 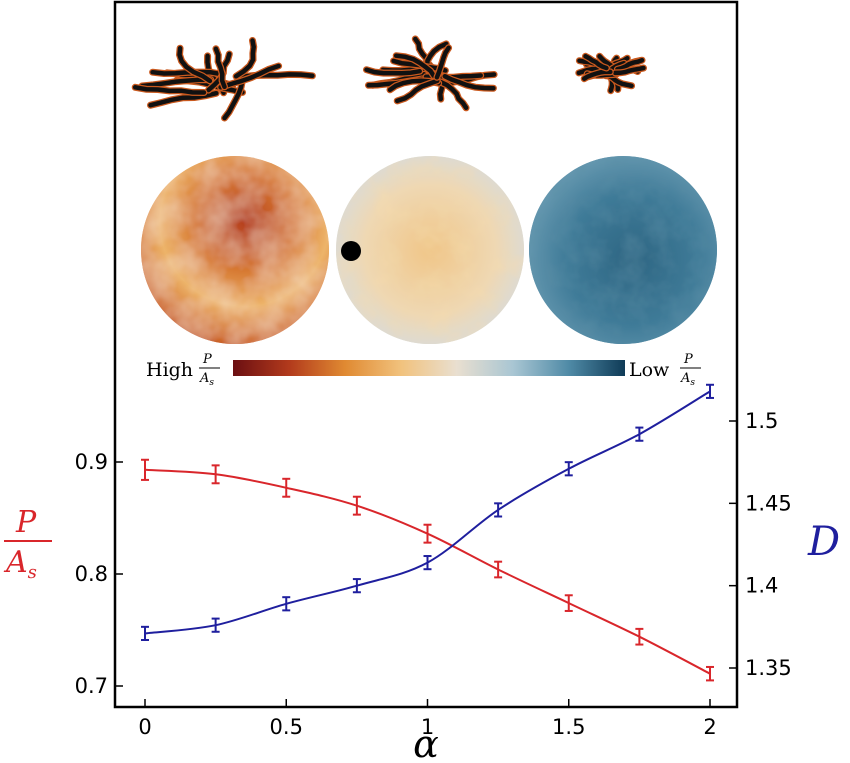 I want to click on x-tick-label: 1, so click(x=427, y=727).